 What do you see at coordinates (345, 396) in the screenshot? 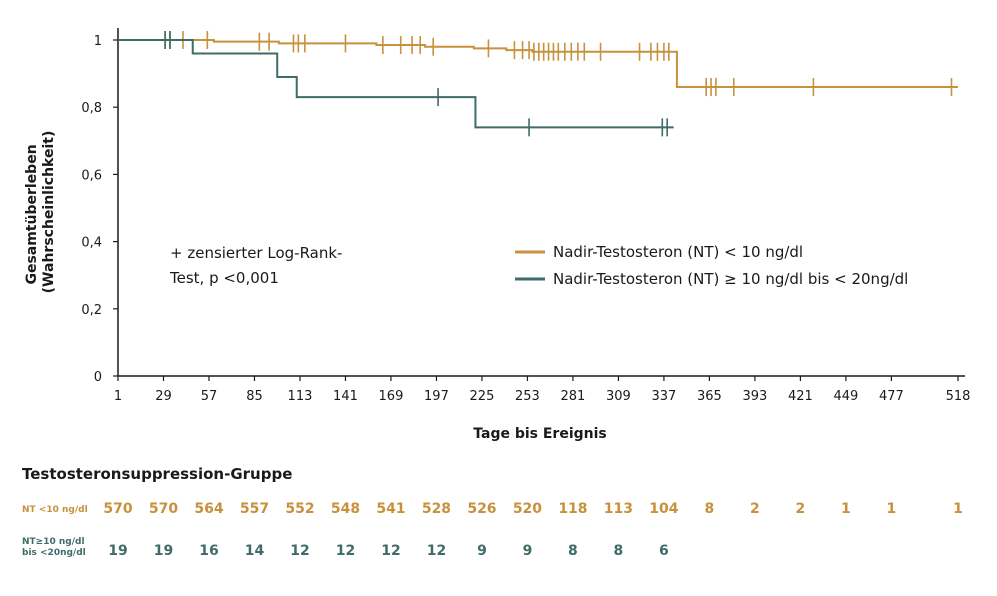
I see `x-tick-label: 141` at bounding box center [345, 396].